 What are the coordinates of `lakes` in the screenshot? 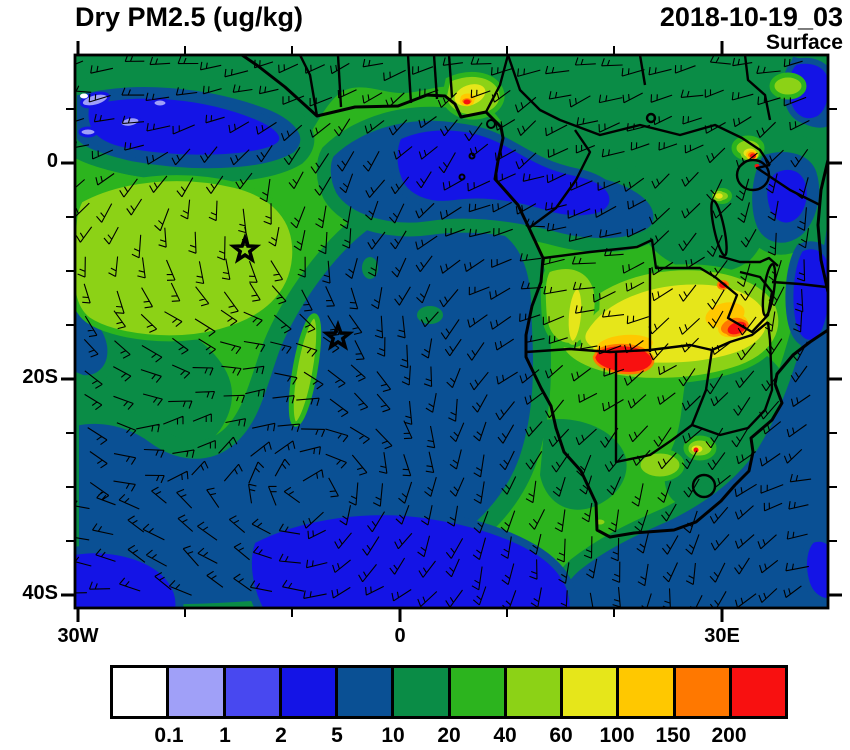 It's located at (711, 214).